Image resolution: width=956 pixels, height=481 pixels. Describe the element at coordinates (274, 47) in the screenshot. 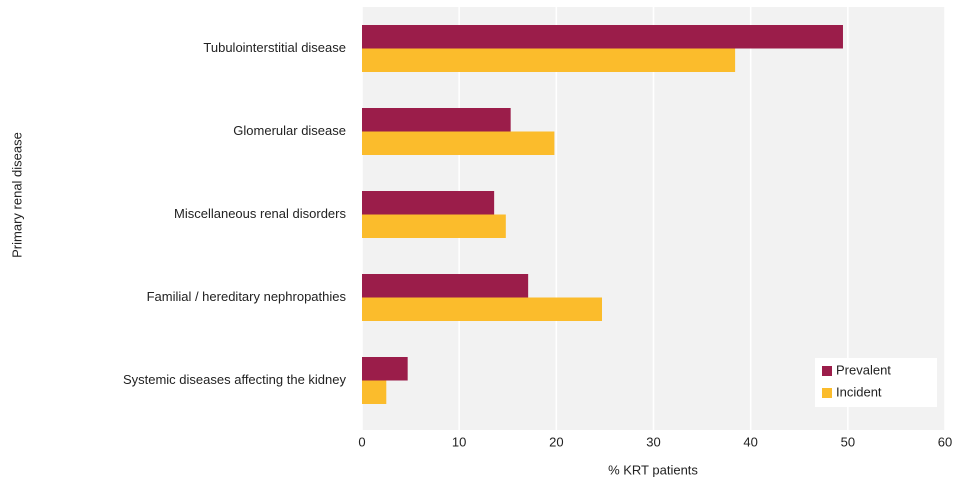

I see `y-tick-label: Tubulointerstitial disease` at that location.